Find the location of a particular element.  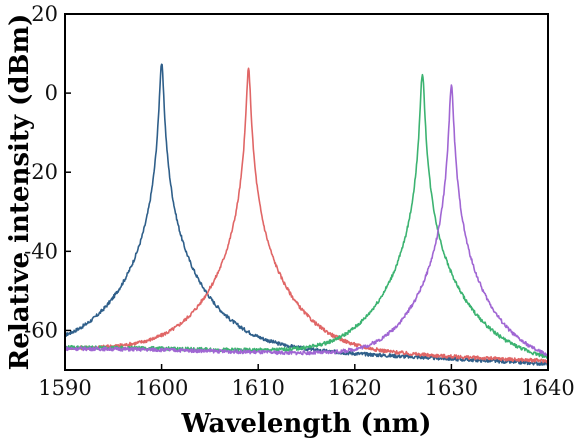

y-tick-label: -20 is located at coordinates (41, 172).